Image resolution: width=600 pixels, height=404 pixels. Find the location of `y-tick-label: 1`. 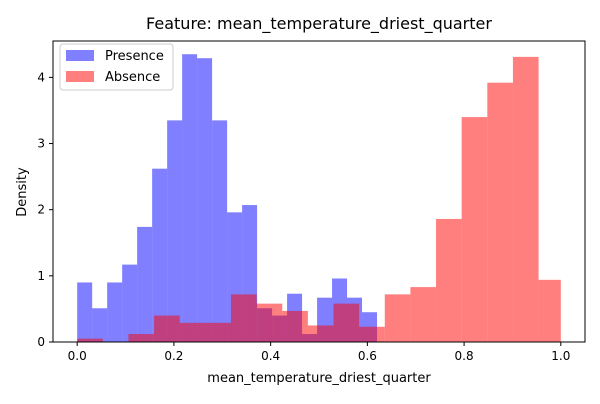

y-tick-label: 1 is located at coordinates (41, 276).